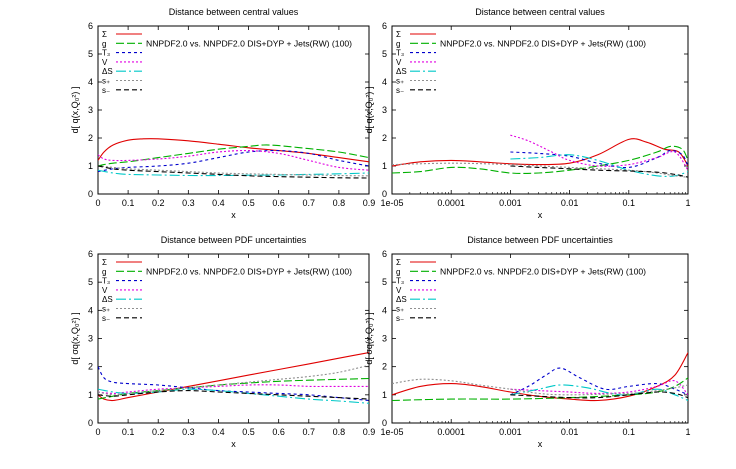  I want to click on x-tick-label: 0.3, so click(188, 432).